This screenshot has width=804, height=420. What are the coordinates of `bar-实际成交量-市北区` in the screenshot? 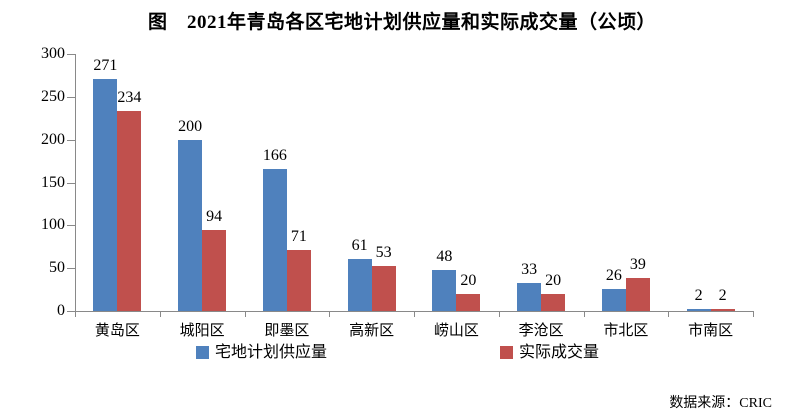 It's located at (637, 294).